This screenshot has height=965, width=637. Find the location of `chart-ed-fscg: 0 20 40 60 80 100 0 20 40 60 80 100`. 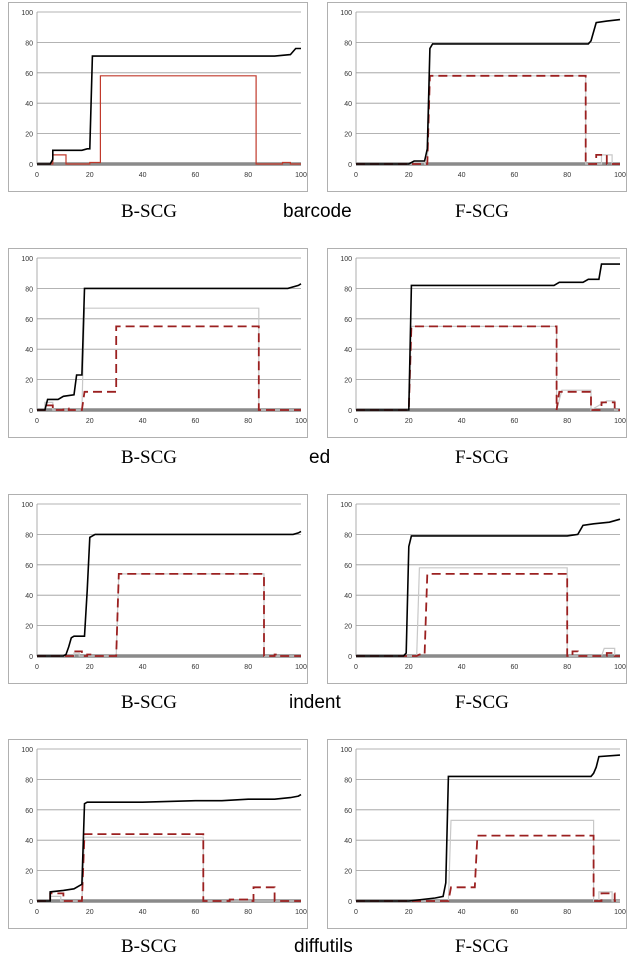

chart-ed-fscg: 0 20 40 60 80 100 0 20 40 60 80 100 is located at coordinates (477, 343).